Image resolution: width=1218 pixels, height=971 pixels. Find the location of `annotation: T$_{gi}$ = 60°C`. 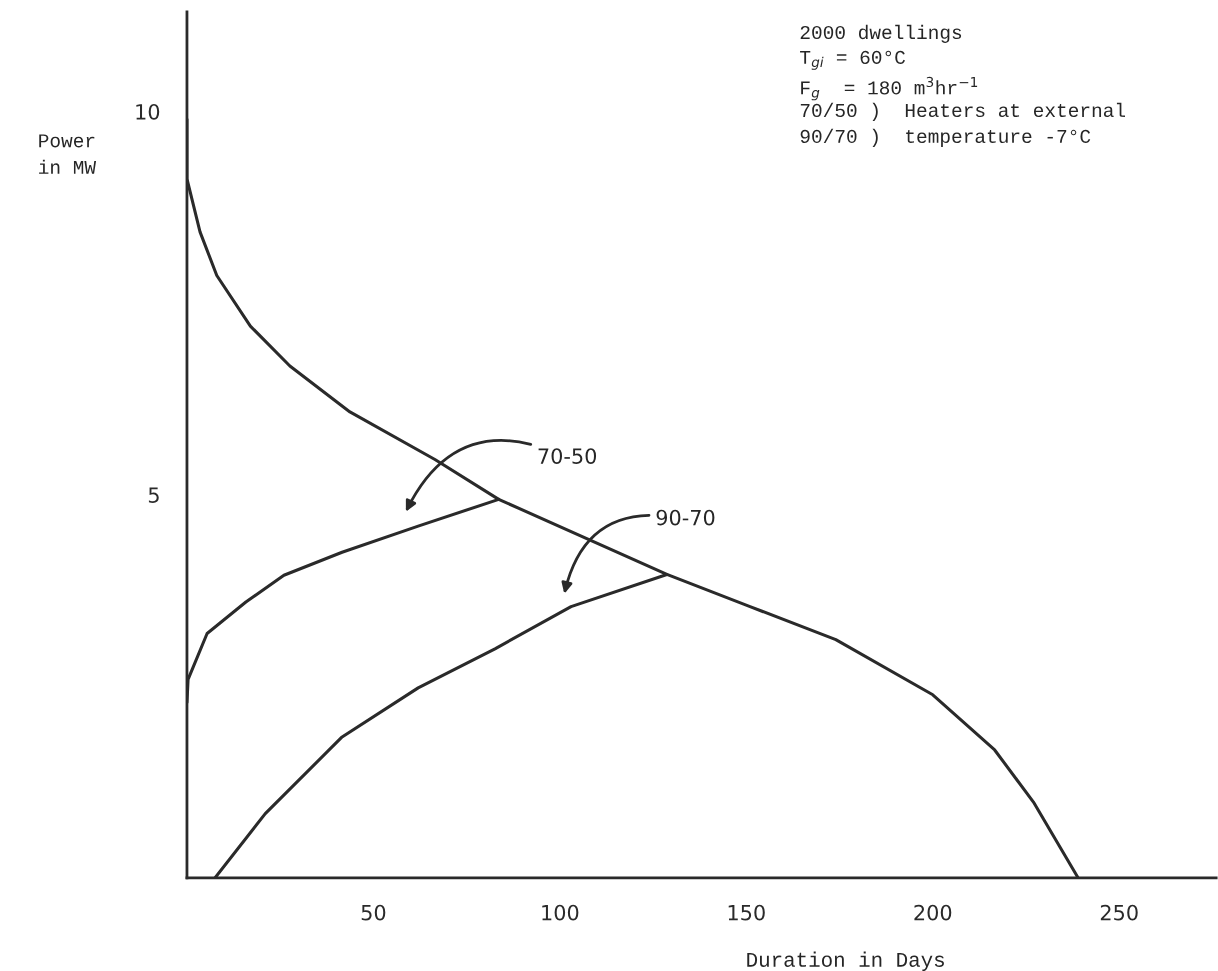

annotation: T$_{gi}$ = 60°C is located at coordinates (853, 60).